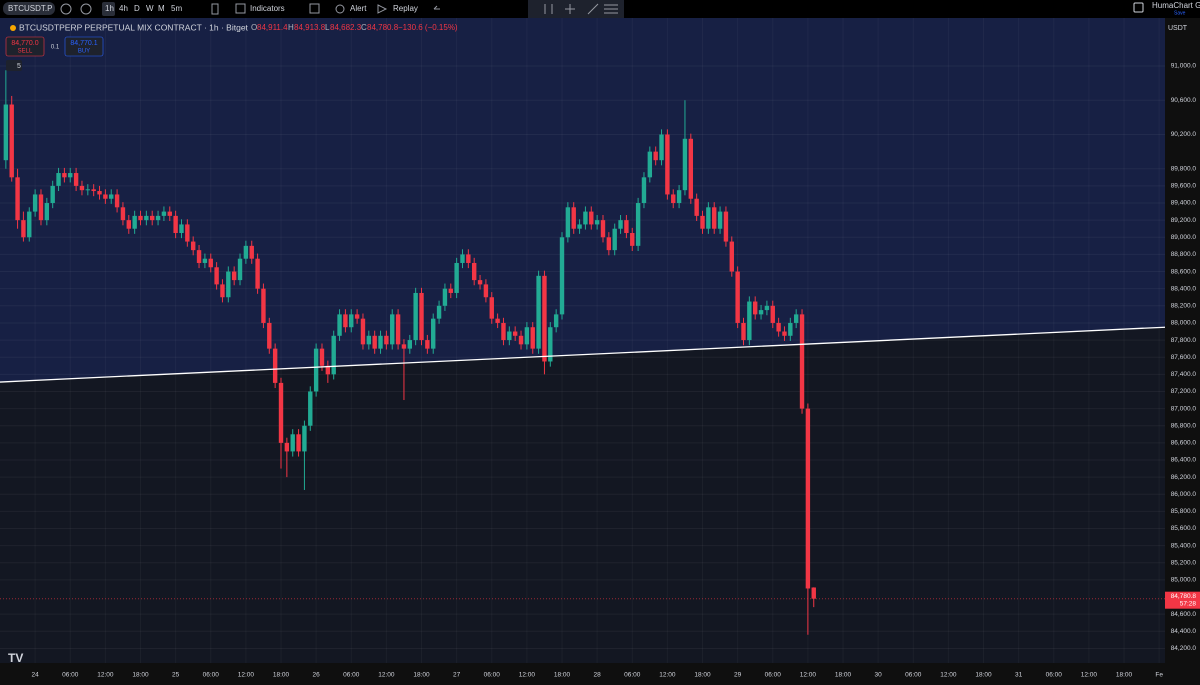 This screenshot has height=685, width=1200. I want to click on legend-l-label: L, so click(327, 27).